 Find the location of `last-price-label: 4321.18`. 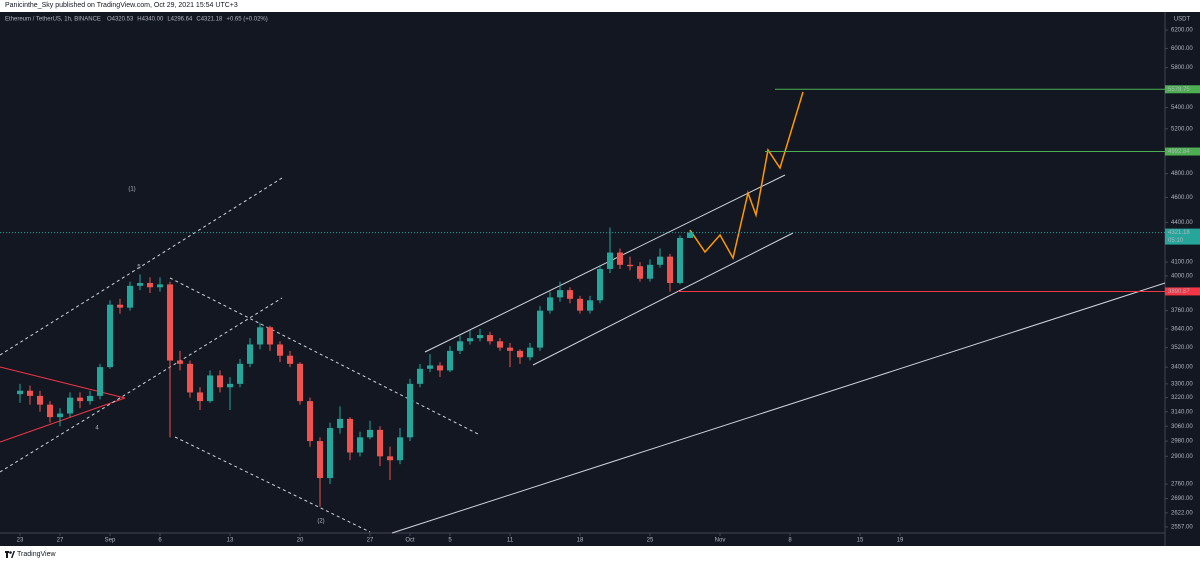

last-price-label: 4321.18 is located at coordinates (1179, 233).